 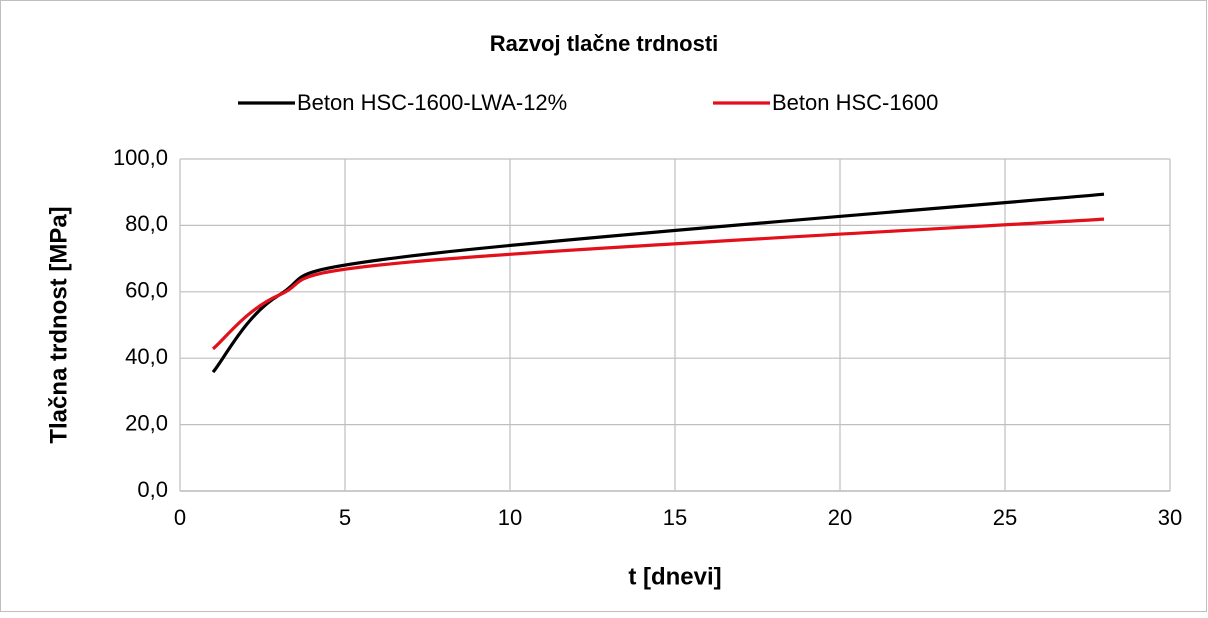 I want to click on x-tick-label: 10, so click(x=510, y=517).